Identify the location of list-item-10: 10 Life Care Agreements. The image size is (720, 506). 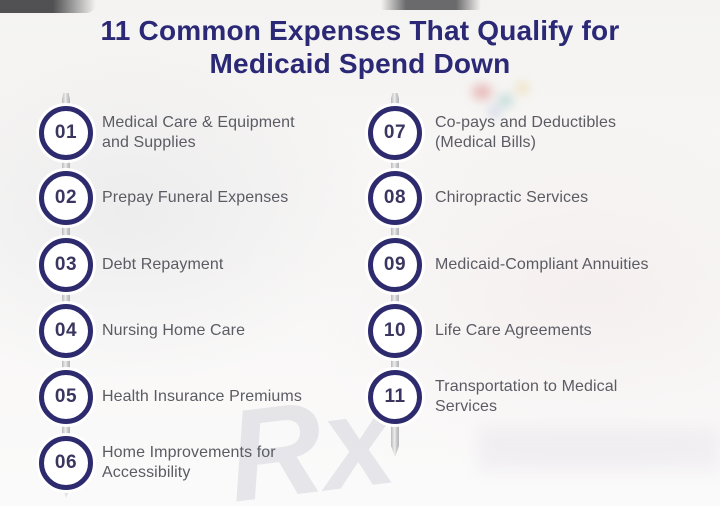
(480, 331).